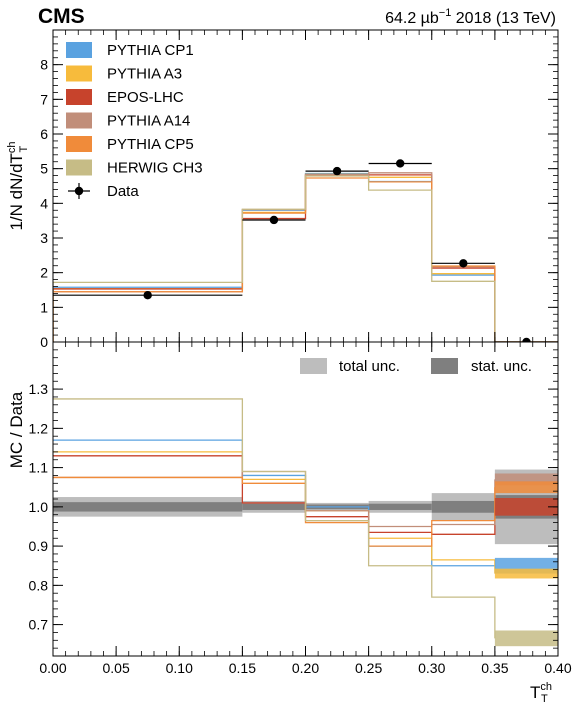 The height and width of the screenshot is (703, 580). What do you see at coordinates (431, 668) in the screenshot?
I see `xtick-label-6: 0.30` at bounding box center [431, 668].